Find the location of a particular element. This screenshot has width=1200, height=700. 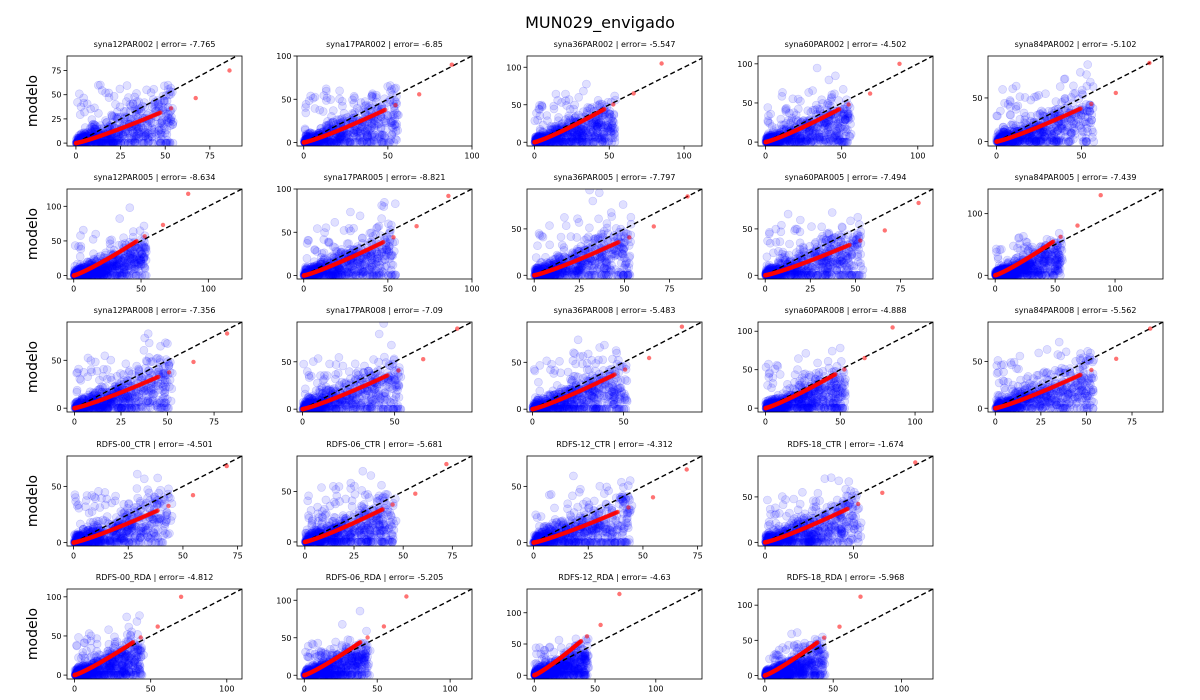

y-axis-label: modelo is located at coordinates (33, 101).